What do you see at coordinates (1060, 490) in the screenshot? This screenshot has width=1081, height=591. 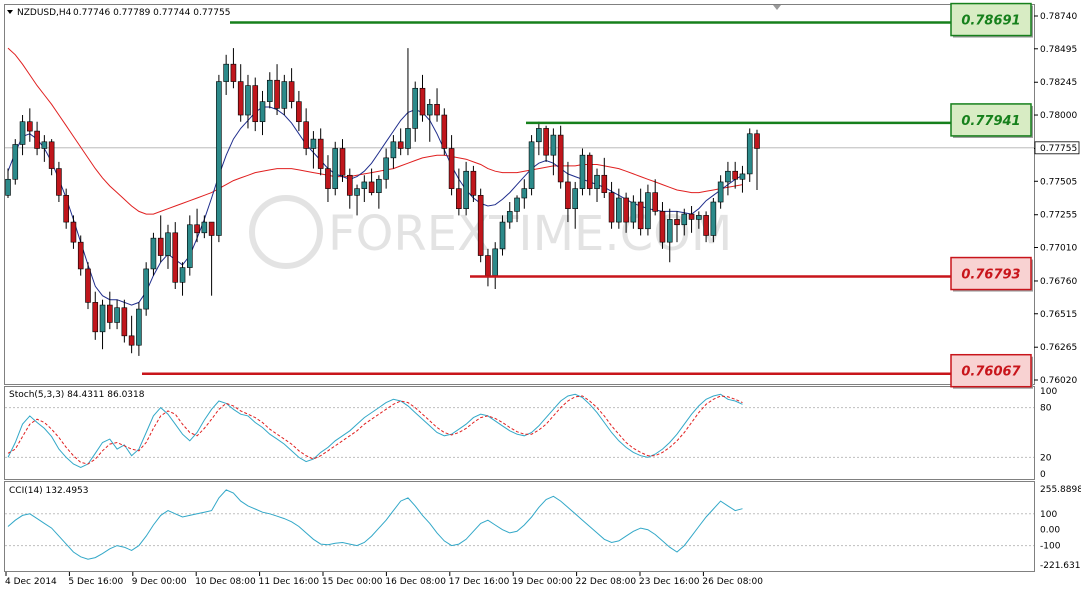 I see `cci-tick-label: 255.8898` at bounding box center [1060, 490].